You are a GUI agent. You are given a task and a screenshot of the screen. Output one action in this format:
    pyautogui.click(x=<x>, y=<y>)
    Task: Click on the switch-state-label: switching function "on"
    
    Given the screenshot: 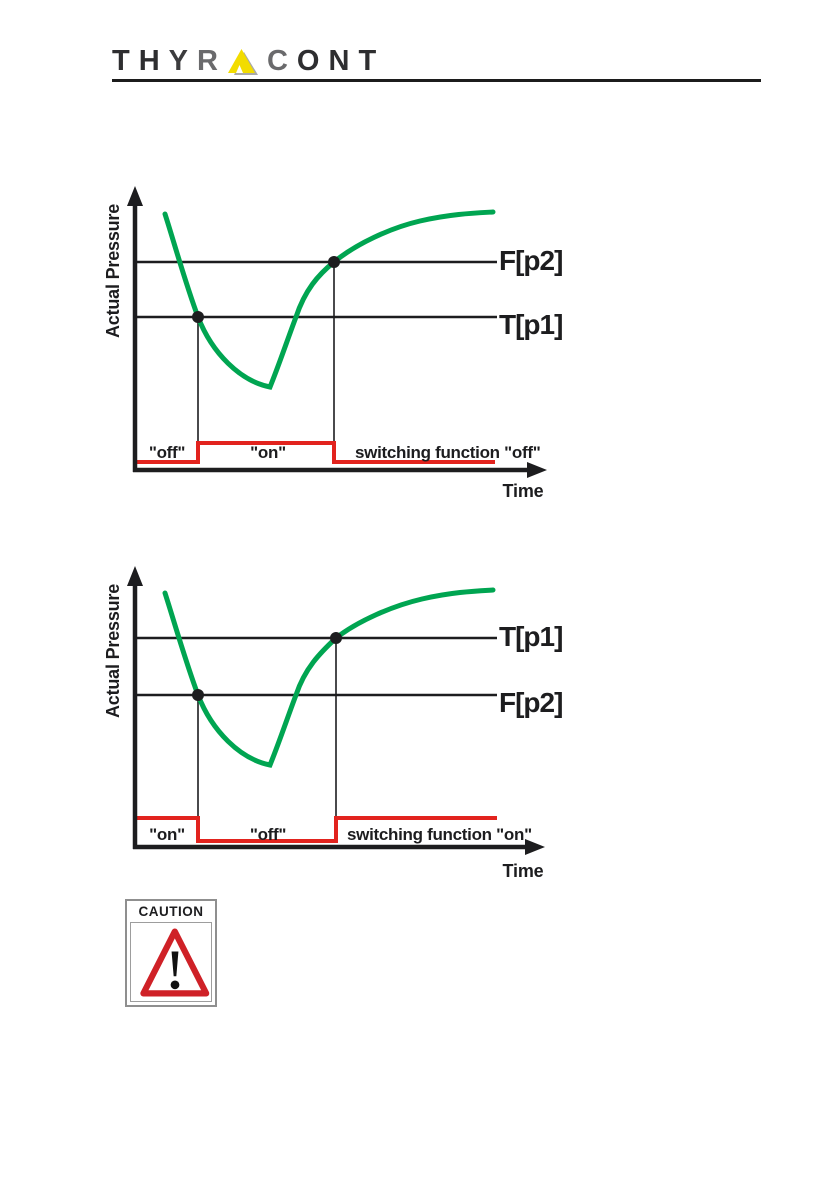 What is the action you would take?
    pyautogui.click(x=439, y=834)
    